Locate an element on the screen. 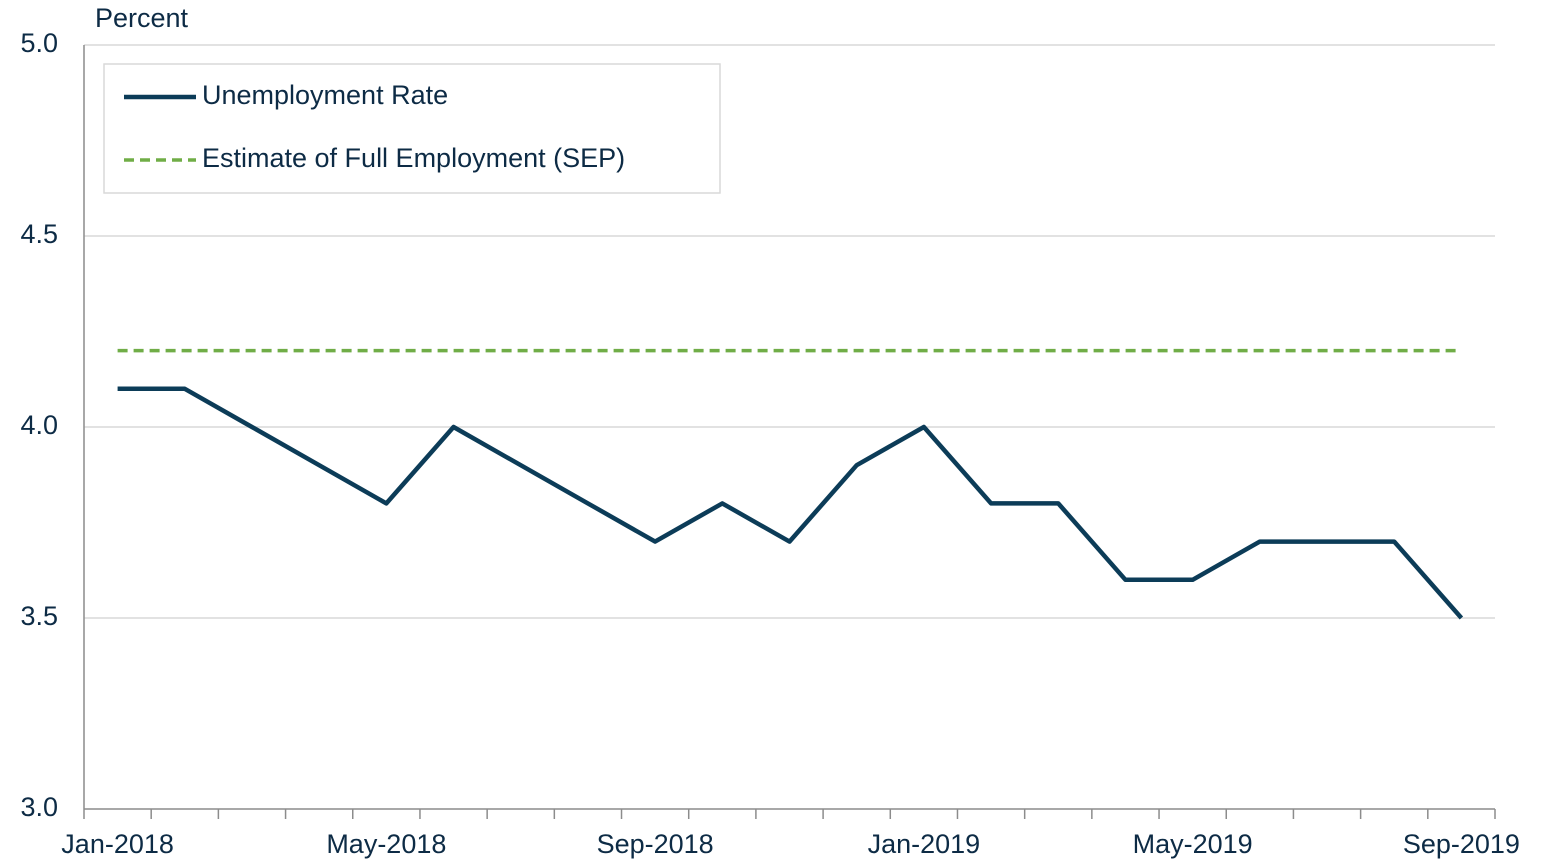 This screenshot has height=863, width=1543. y-axis-label: Percent is located at coordinates (142, 18).